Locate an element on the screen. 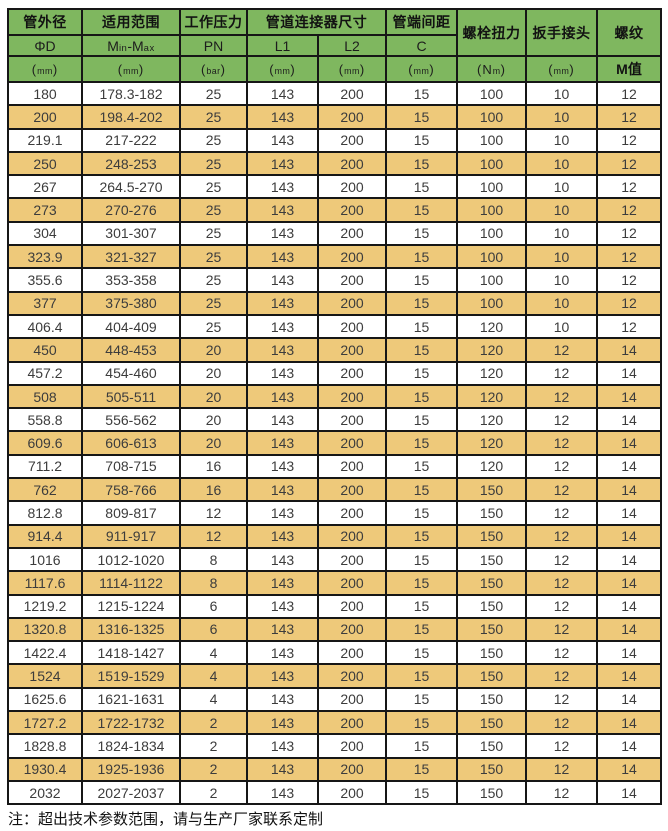  unit-cell: (Nm) is located at coordinates (491, 69).